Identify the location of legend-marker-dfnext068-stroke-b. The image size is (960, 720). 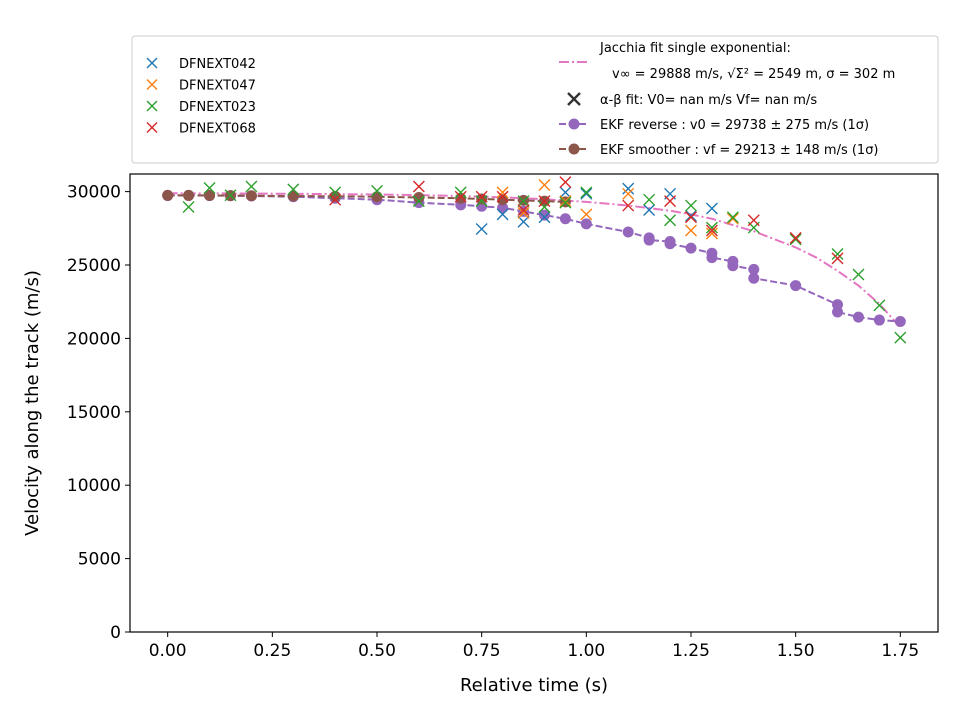
(152, 127).